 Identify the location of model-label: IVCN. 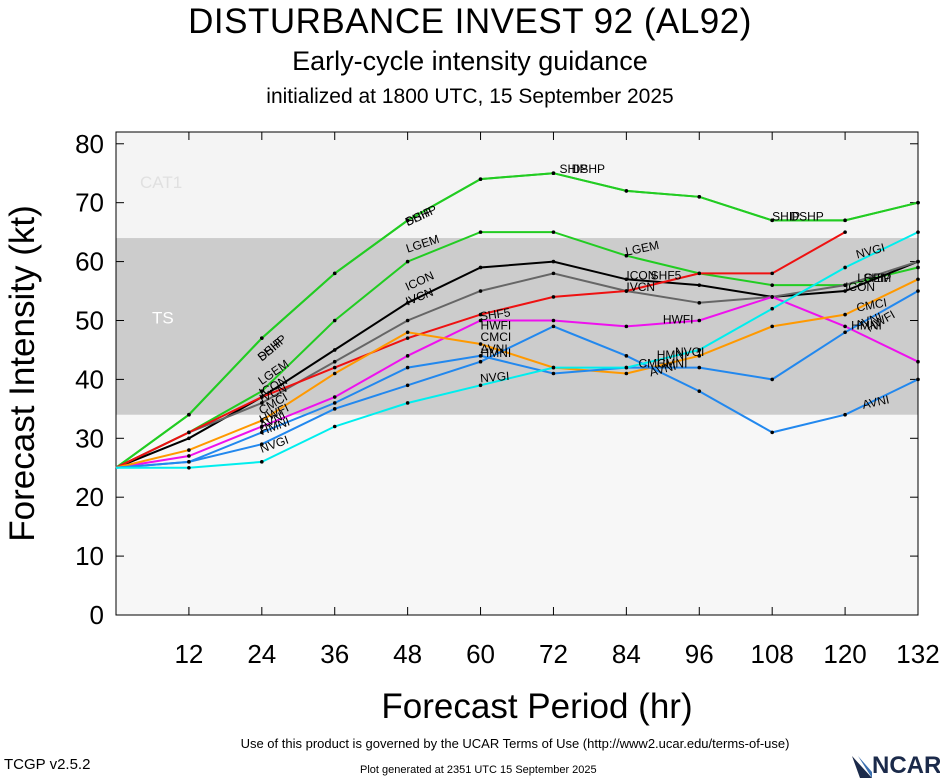
(640, 287).